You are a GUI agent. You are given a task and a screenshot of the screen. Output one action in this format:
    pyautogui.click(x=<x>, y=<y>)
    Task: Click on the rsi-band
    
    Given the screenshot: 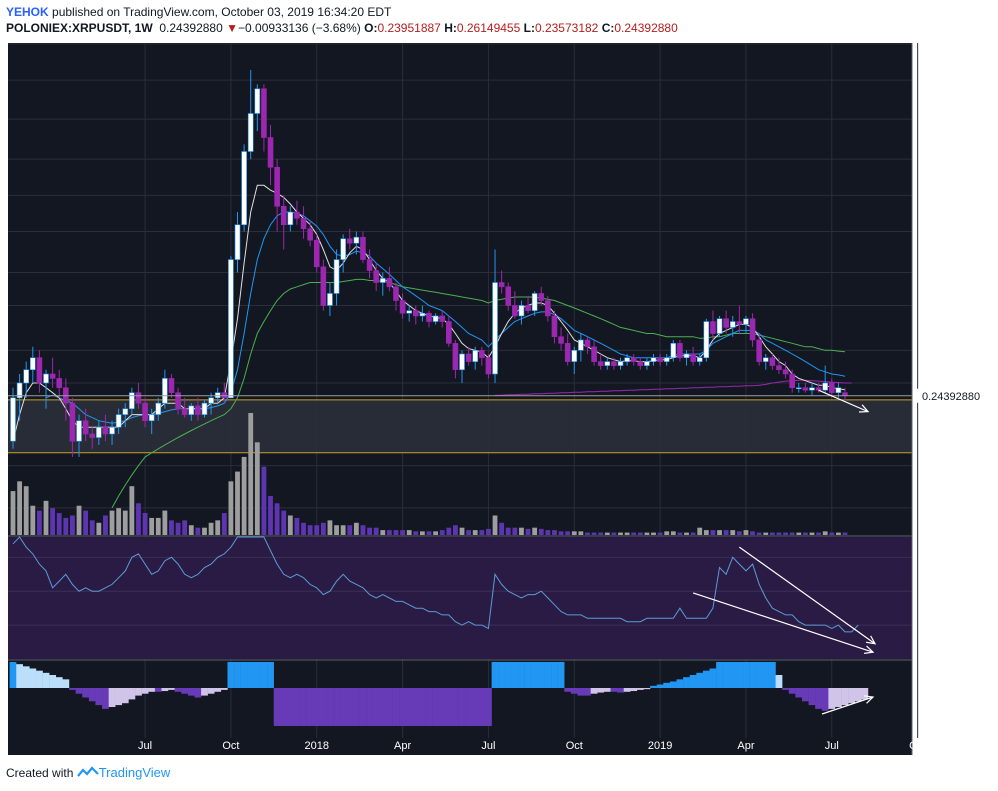 What is the action you would take?
    pyautogui.click(x=460, y=598)
    